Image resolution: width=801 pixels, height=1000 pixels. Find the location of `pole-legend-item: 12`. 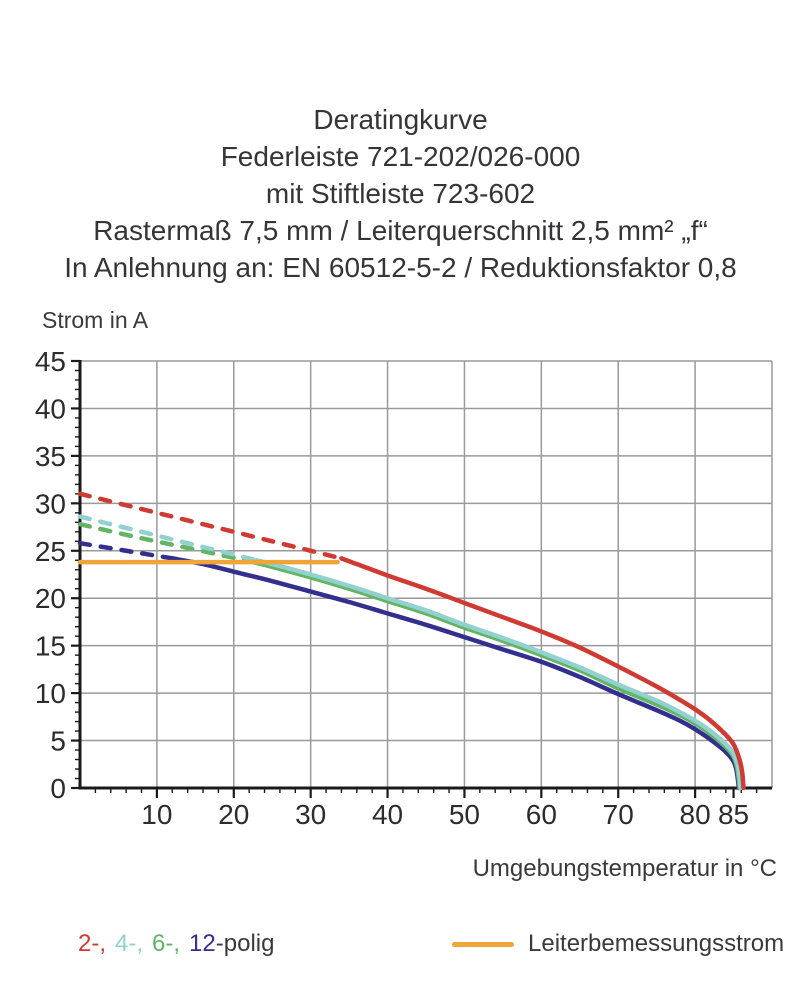

pole-legend-item: 12 is located at coordinates (202, 943).